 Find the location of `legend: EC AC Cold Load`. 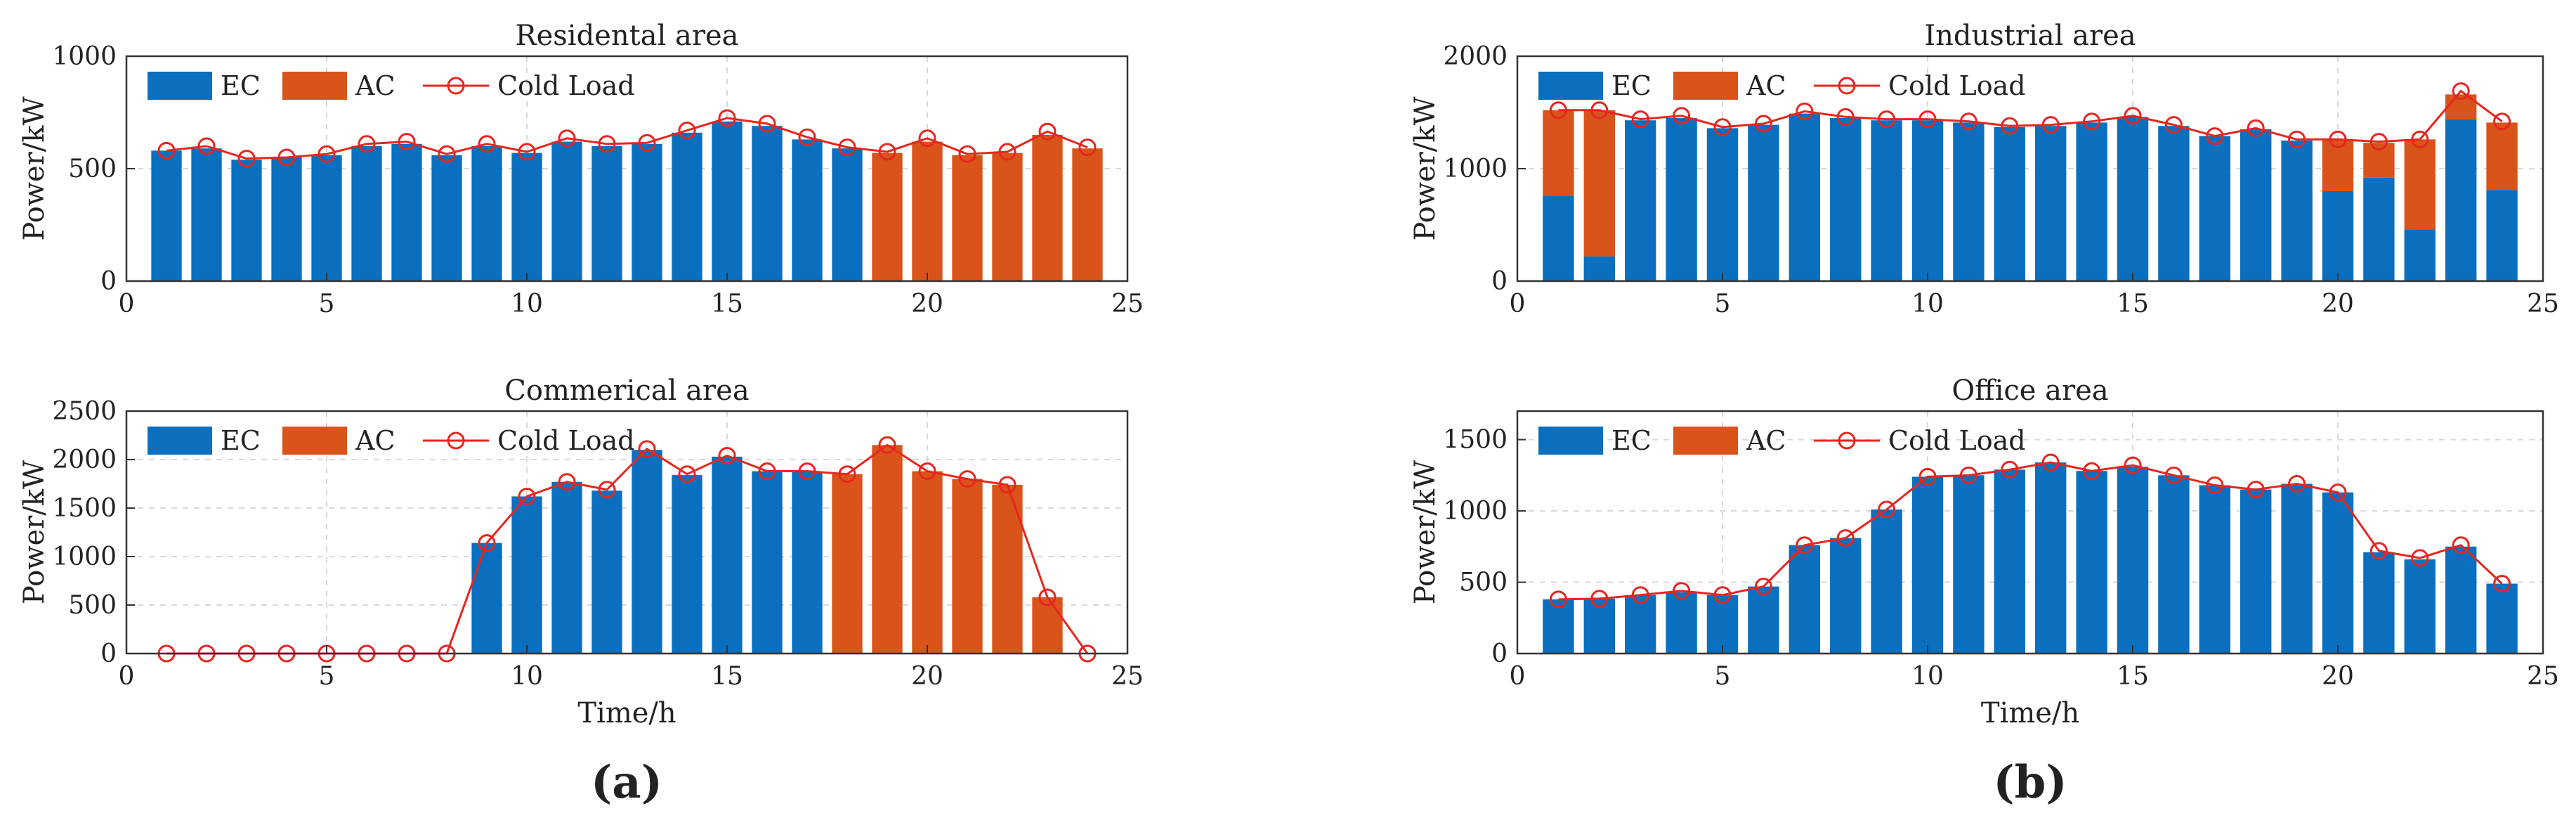

legend: EC AC Cold Load is located at coordinates (391, 86).